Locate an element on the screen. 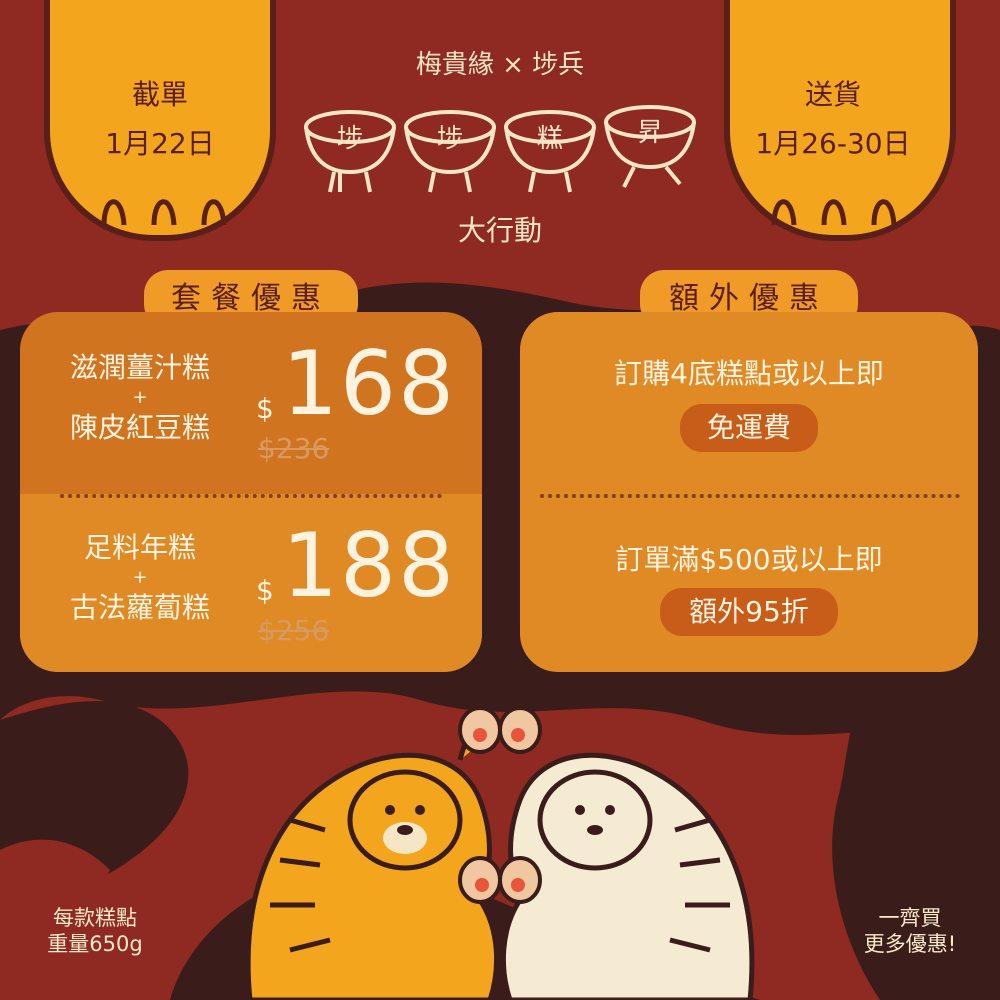 This screenshot has height=1000, width=1000. cutoff-label: 截單 is located at coordinates (159, 94).